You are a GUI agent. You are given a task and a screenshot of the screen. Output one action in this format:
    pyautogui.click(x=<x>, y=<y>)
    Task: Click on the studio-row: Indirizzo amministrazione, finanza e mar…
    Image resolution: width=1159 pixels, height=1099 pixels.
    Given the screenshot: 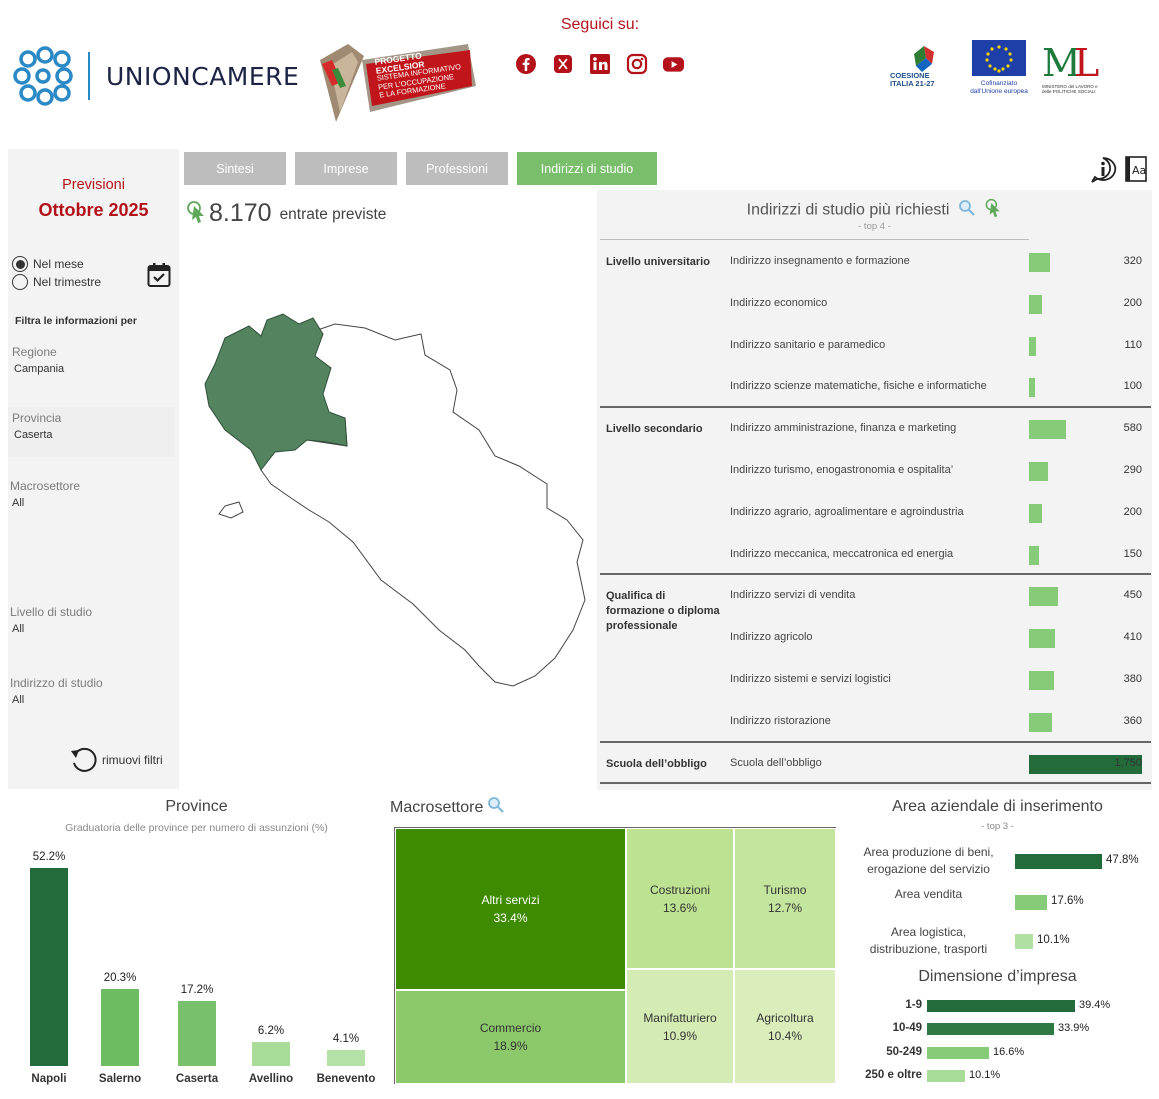 What is the action you would take?
    pyautogui.click(x=874, y=428)
    